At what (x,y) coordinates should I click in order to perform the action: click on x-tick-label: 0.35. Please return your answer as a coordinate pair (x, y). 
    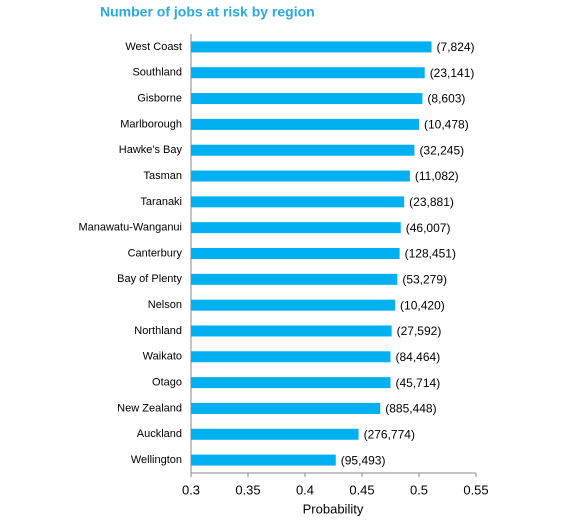
    Looking at the image, I should click on (247, 489).